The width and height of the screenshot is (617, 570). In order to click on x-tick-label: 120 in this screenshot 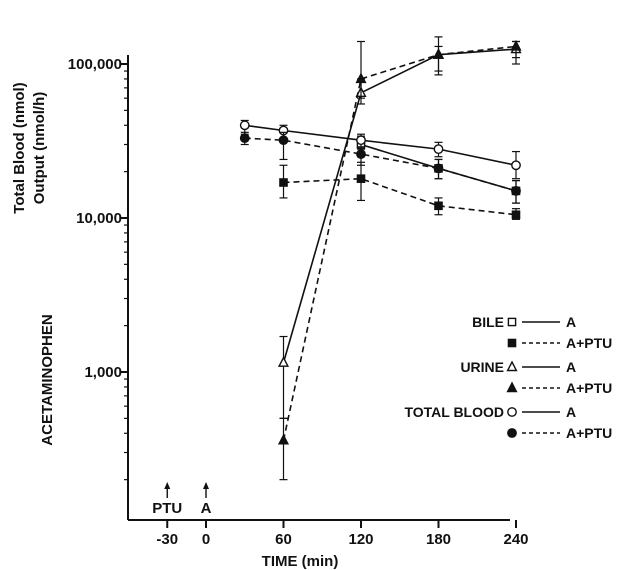, I will do `click(360, 539)`.